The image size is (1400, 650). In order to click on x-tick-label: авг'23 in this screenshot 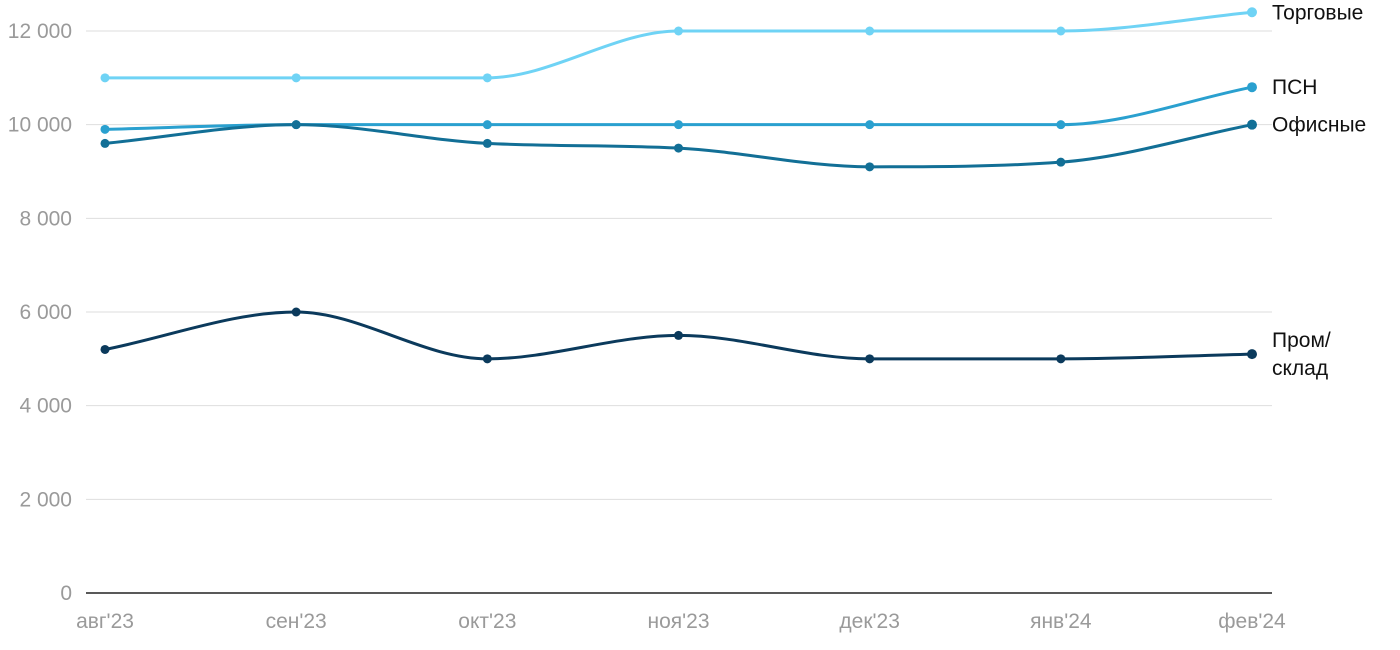, I will do `click(105, 621)`.